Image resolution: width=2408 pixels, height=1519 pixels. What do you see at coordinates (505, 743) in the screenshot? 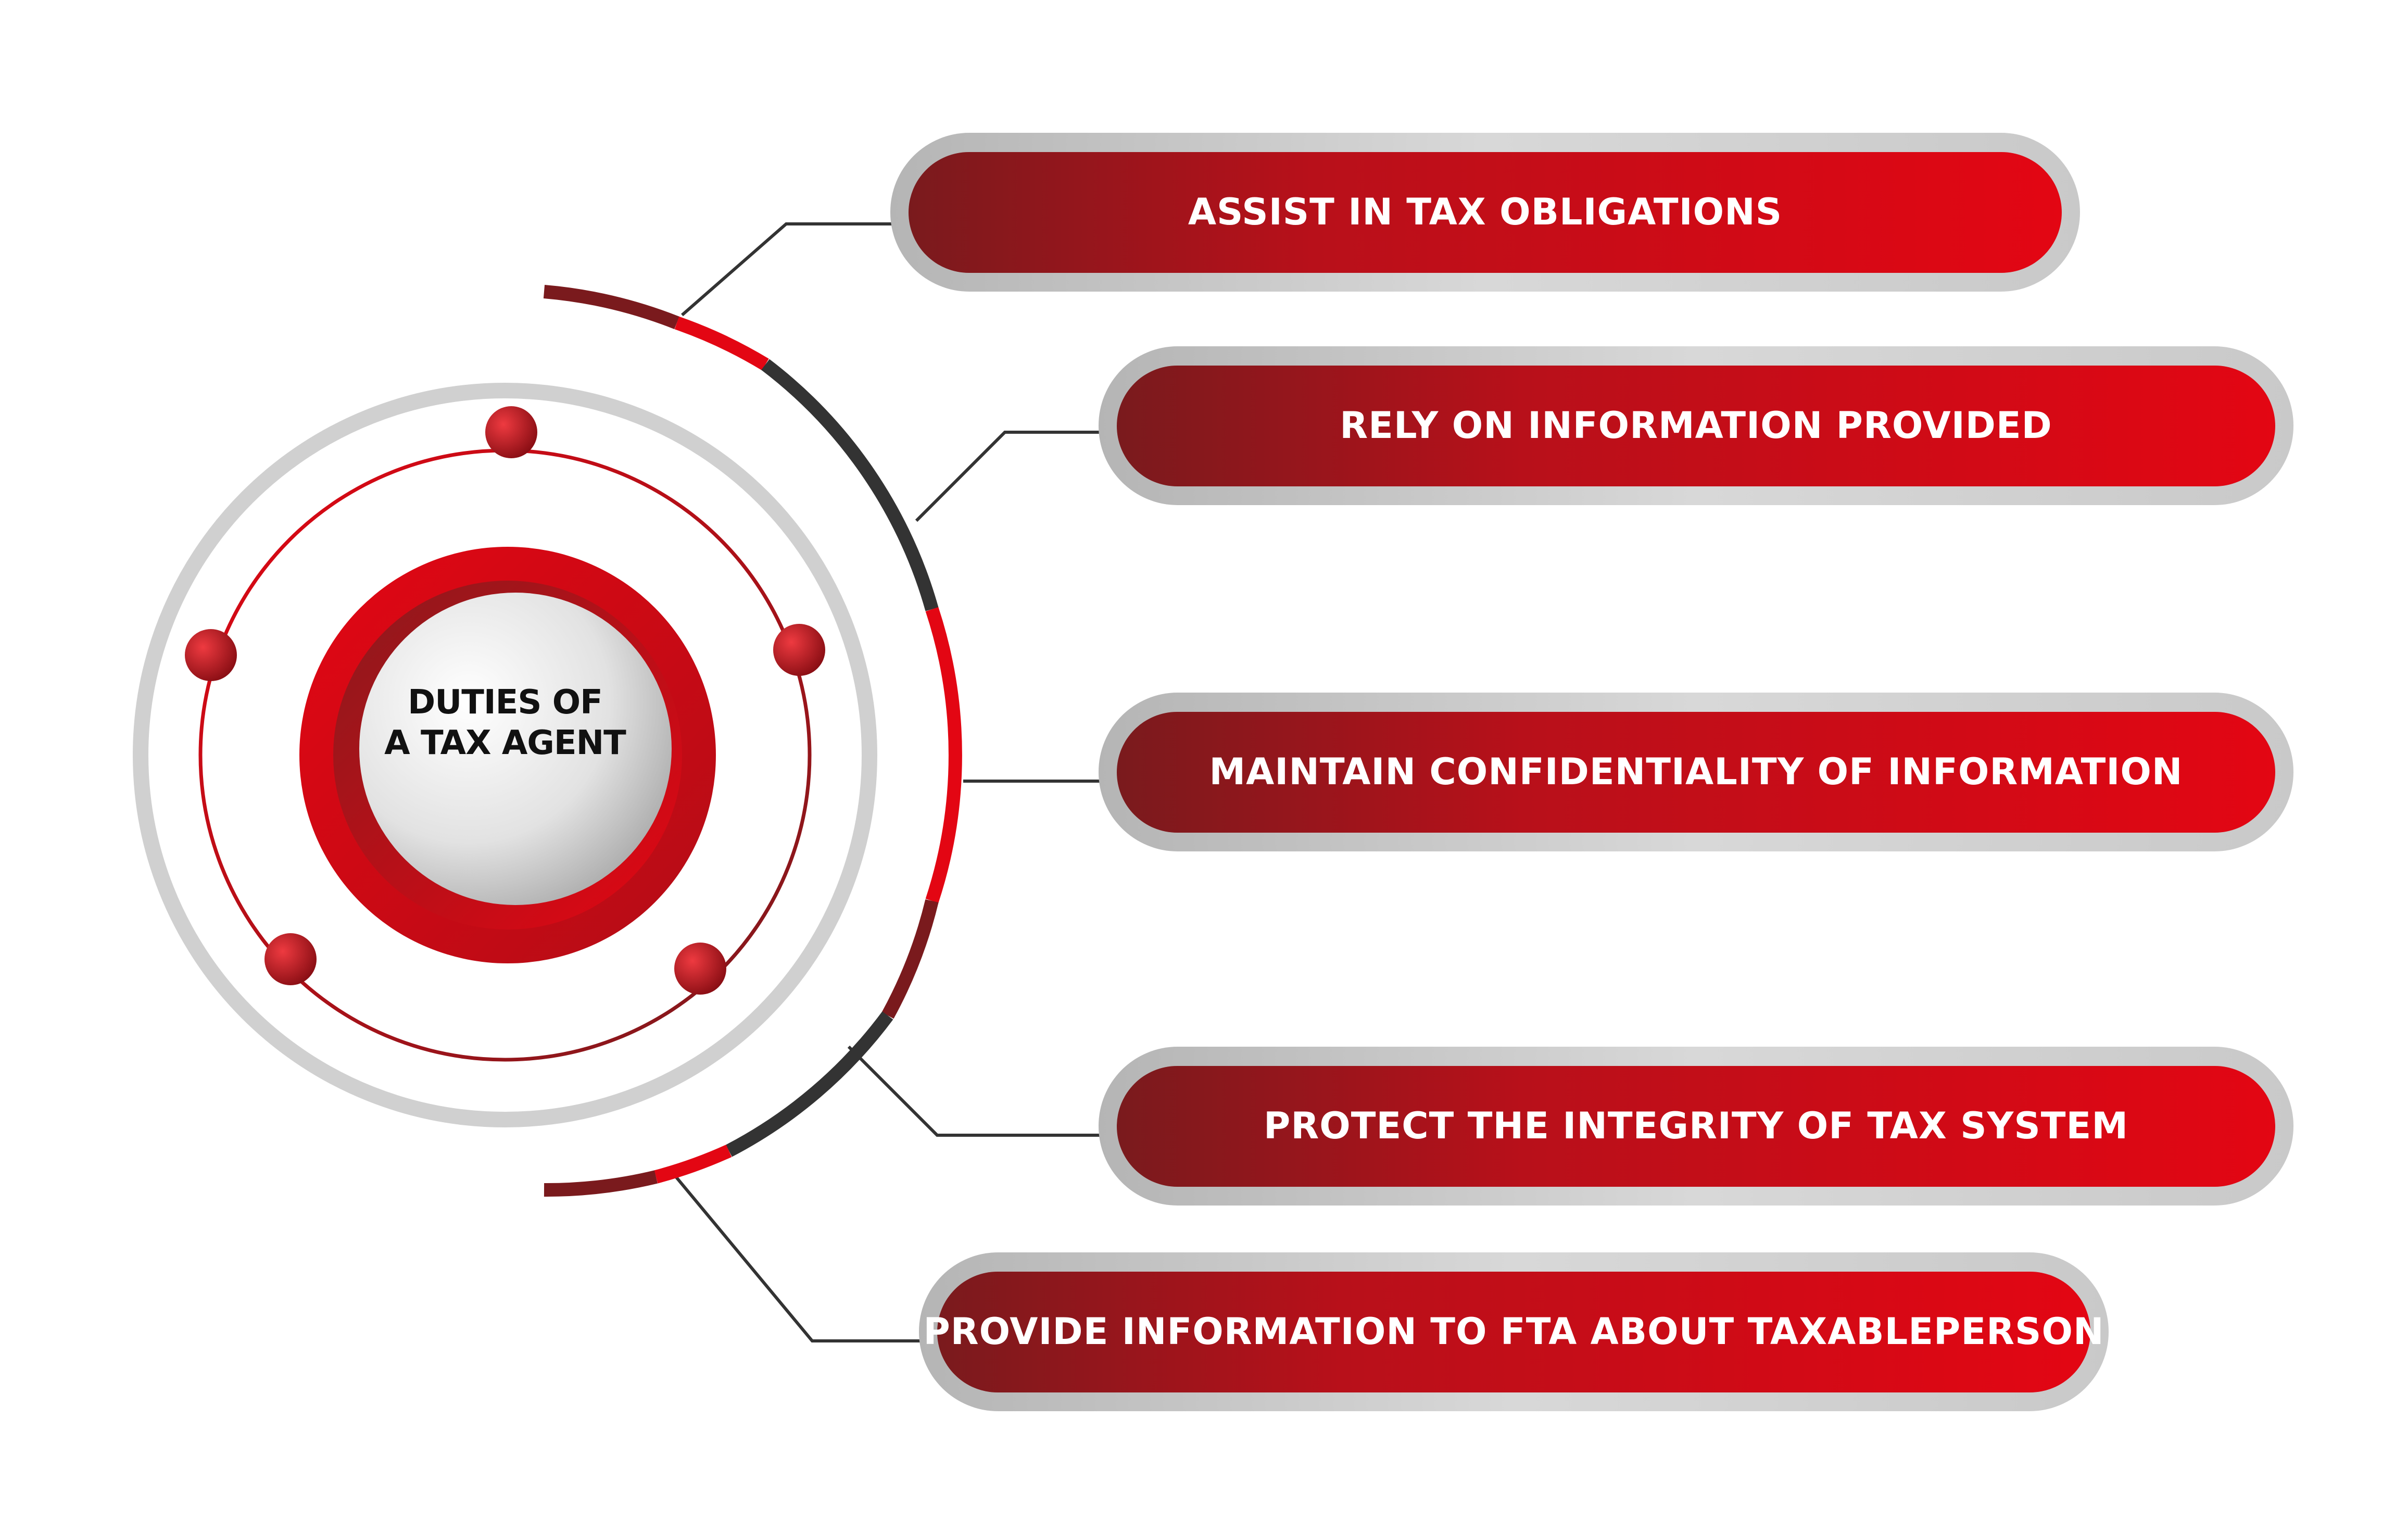
I see `center-title-line2: A TAX AGENT` at bounding box center [505, 743].